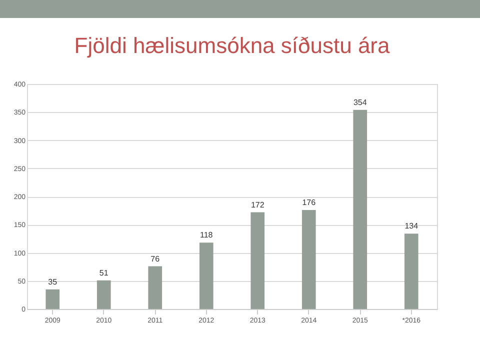 Image resolution: width=480 pixels, height=360 pixels. What do you see at coordinates (155, 259) in the screenshot?
I see `data-label: 76` at bounding box center [155, 259].